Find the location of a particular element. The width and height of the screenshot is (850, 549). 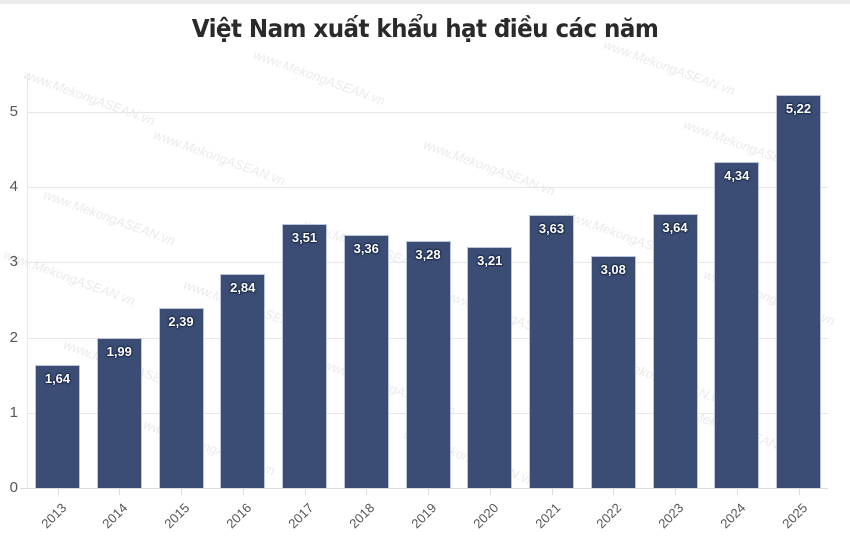

x-axis-tick-label: 2019 is located at coordinates (424, 516).